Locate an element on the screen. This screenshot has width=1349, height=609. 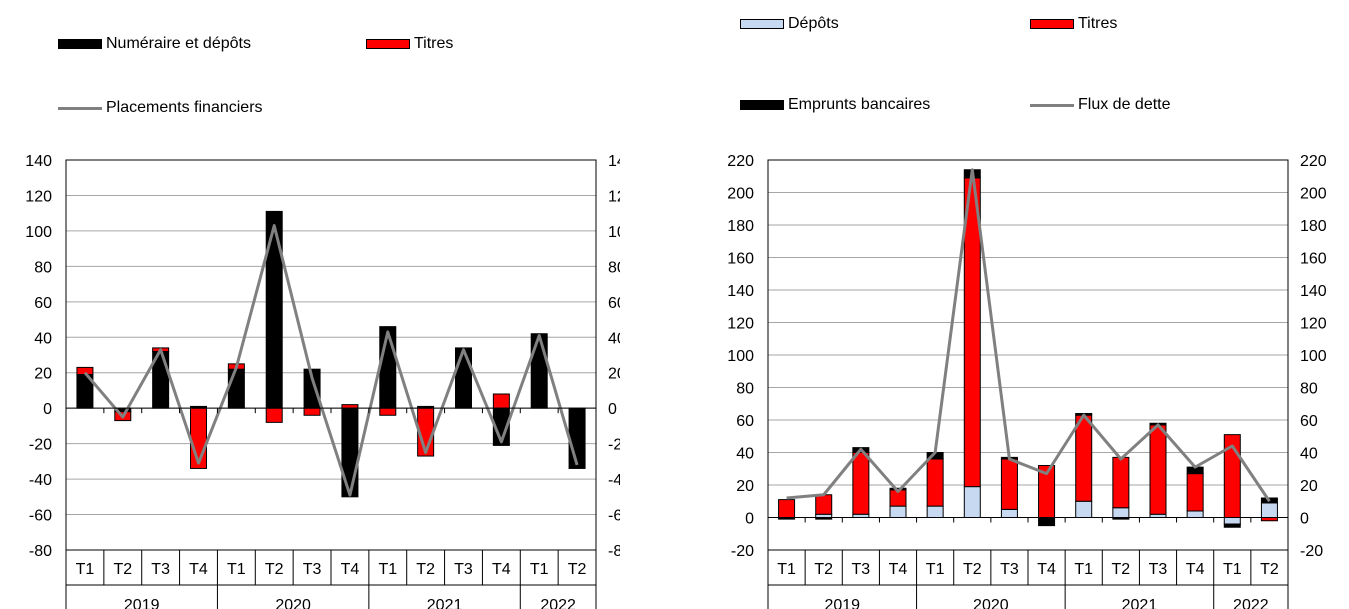
legend-label-titres-right: Titres is located at coordinates (1098, 23).